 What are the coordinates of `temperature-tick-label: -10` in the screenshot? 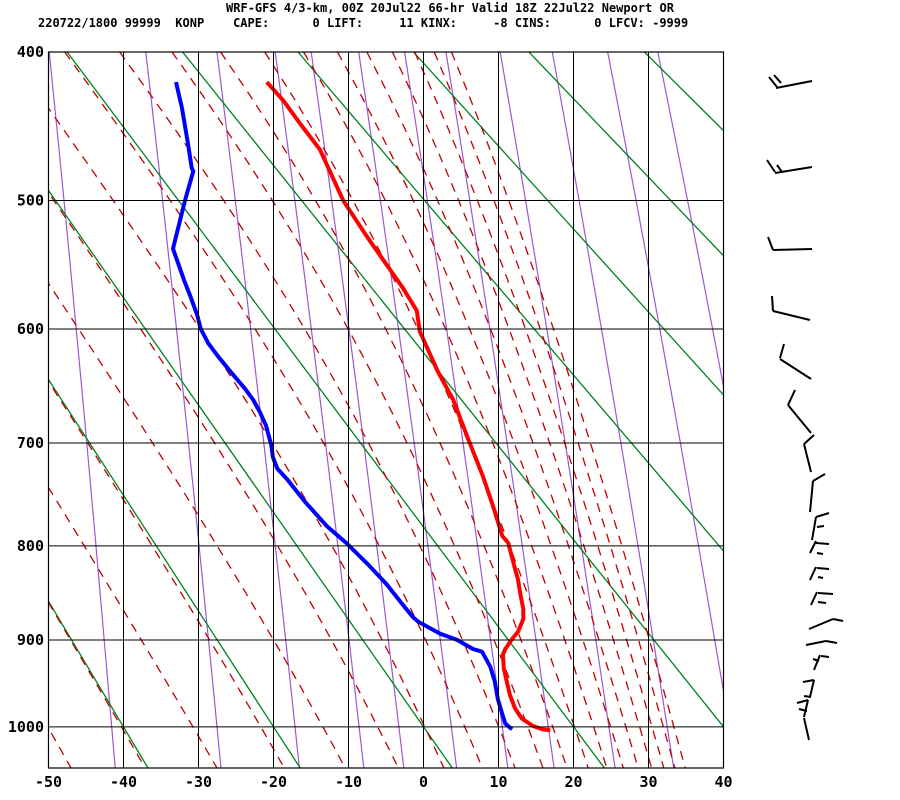 It's located at (348, 782).